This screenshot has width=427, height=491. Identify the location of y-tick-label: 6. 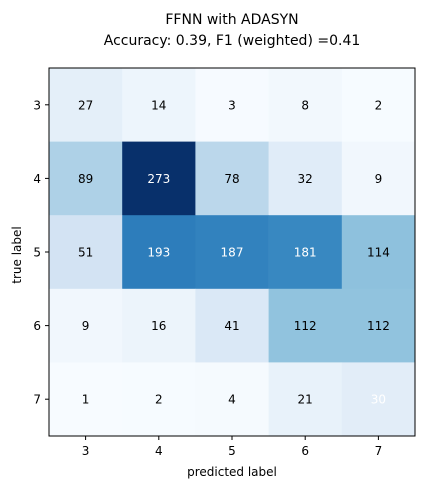
(37, 326).